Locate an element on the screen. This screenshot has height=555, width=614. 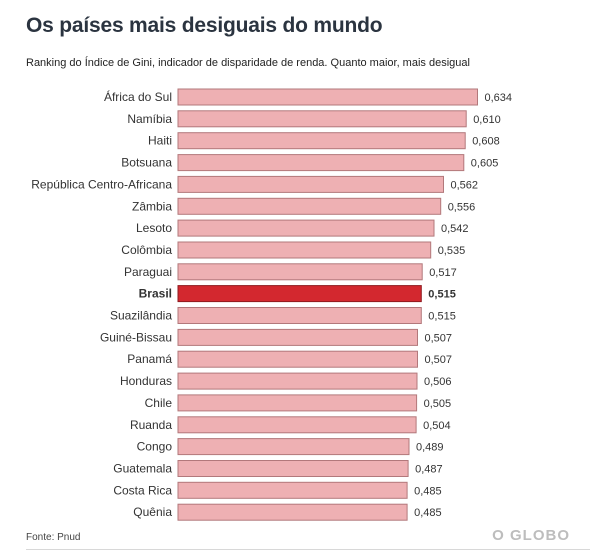
category-label: Congo is located at coordinates (155, 447).